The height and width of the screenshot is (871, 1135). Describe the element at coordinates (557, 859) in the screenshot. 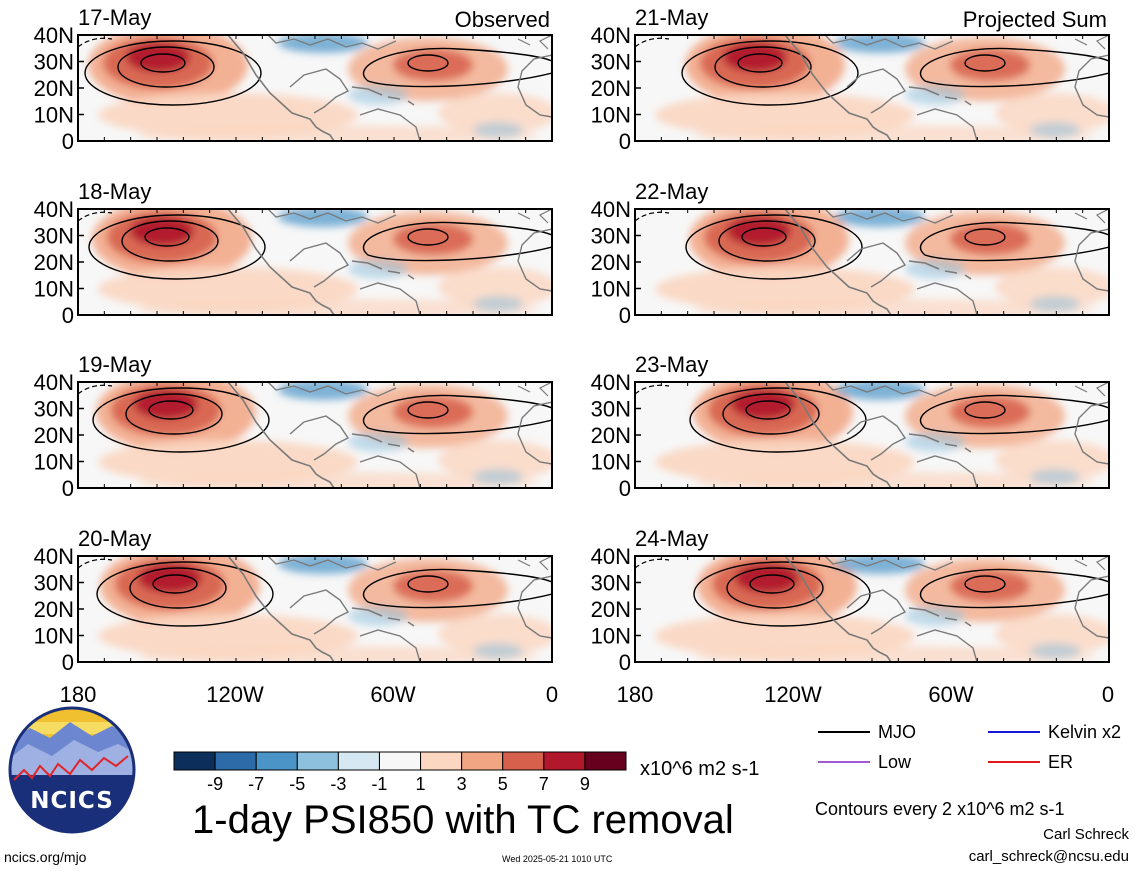

I see `timestamp: Wed 2025-05-21 1010 UTC` at that location.